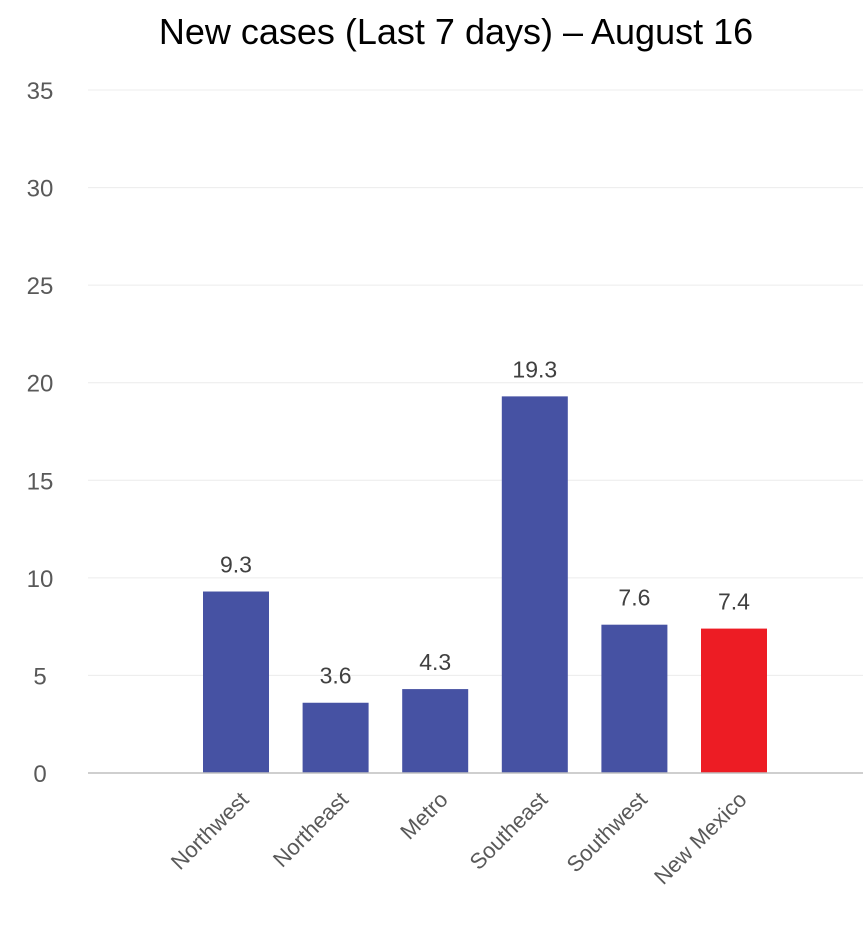  Describe the element at coordinates (40, 579) in the screenshot. I see `y-tick-label: 10` at that location.